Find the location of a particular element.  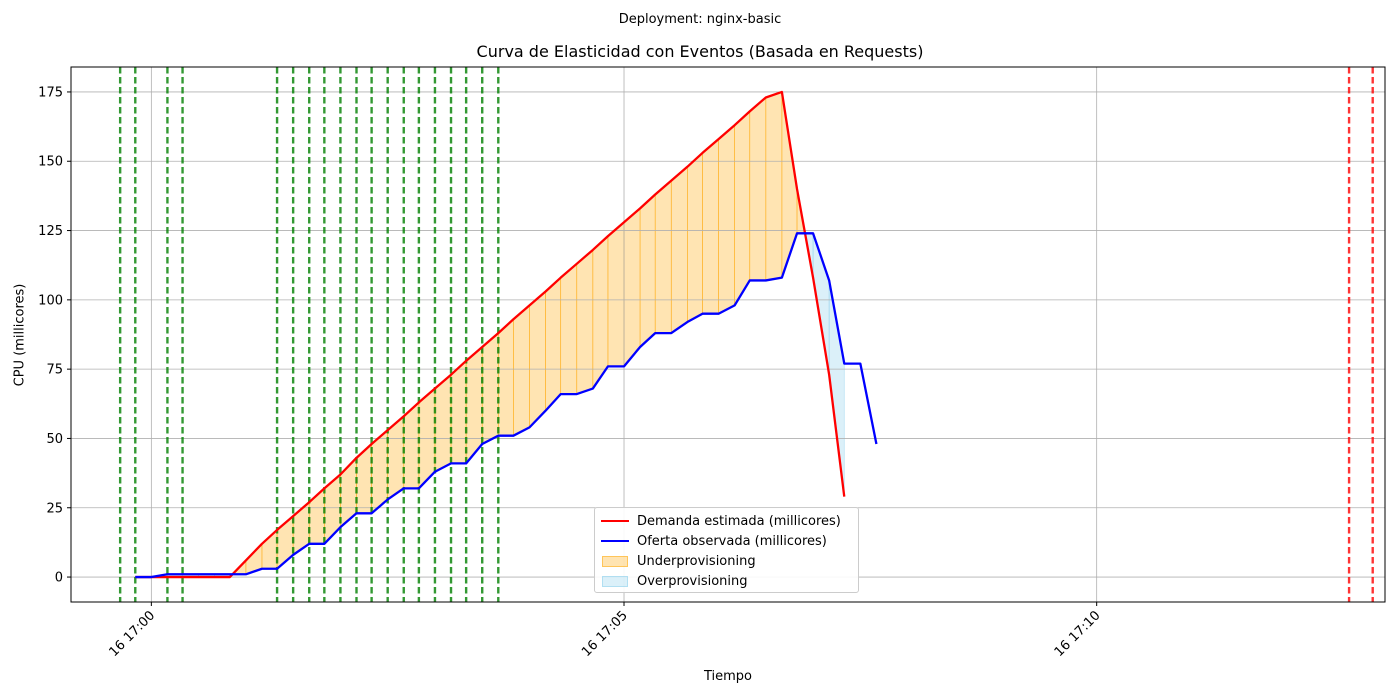

legend-label-demand: Demanda estimada (millicores) is located at coordinates (739, 521).